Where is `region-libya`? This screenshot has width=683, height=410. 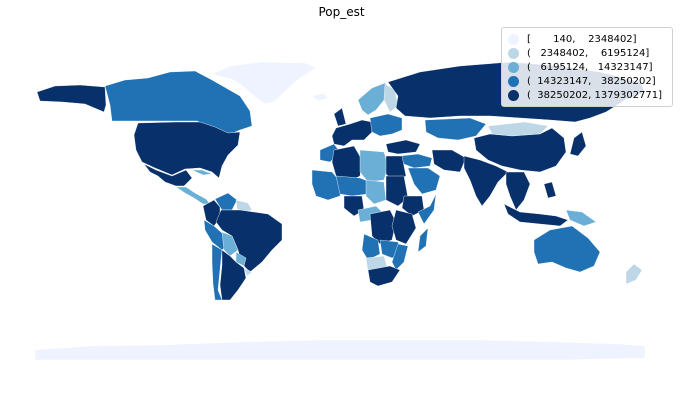 region-libya is located at coordinates (374, 166).